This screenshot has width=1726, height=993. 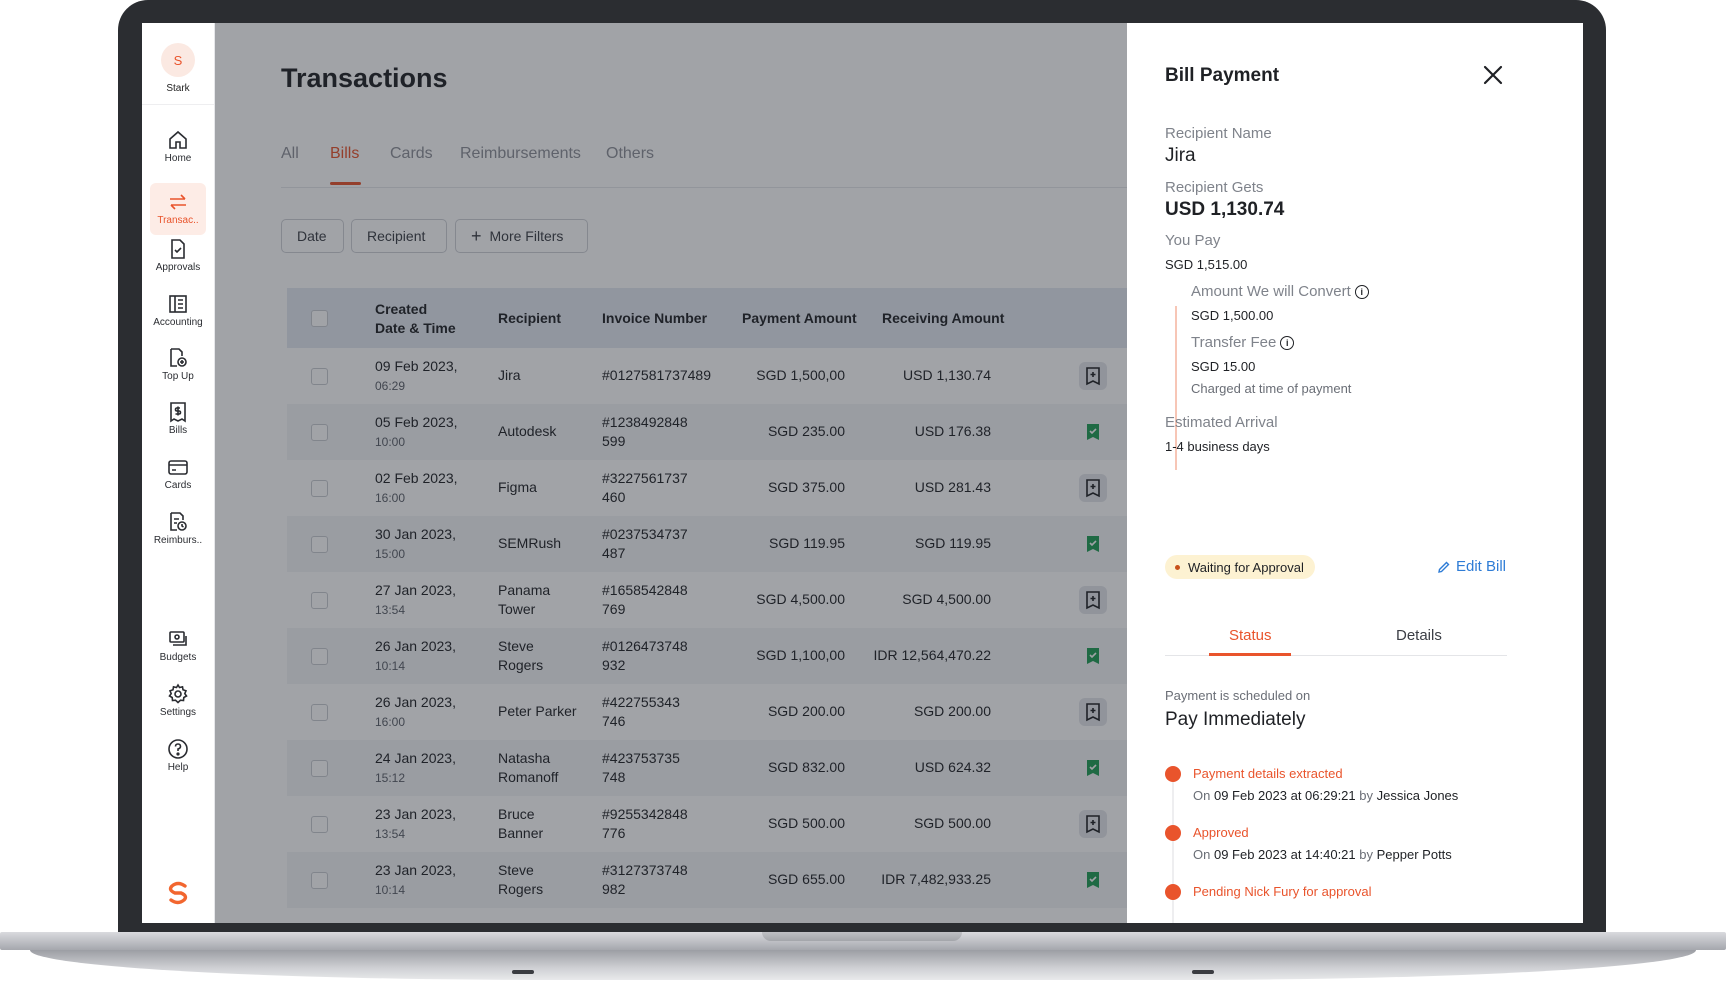 I want to click on sidebar-item-cards: Cards, so click(x=178, y=474).